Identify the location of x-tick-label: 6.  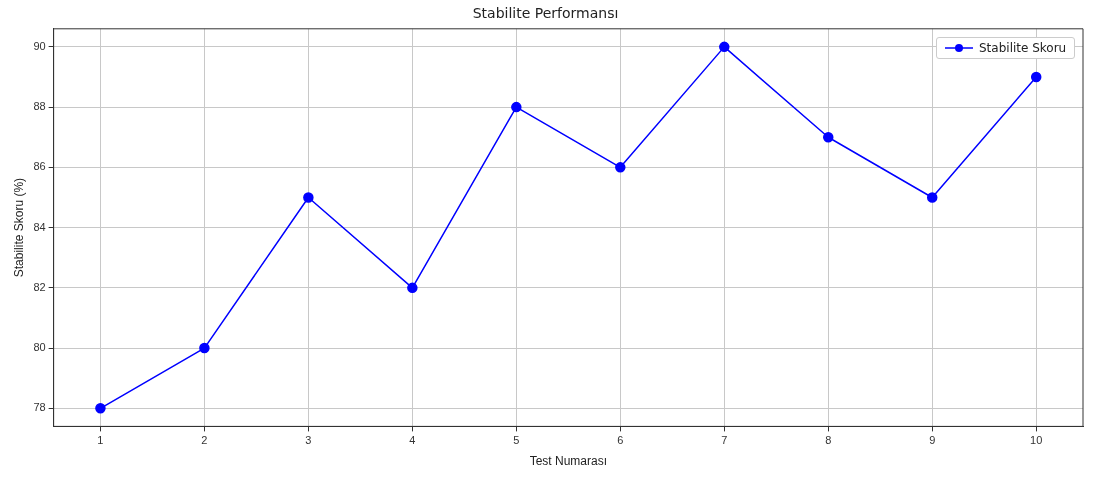
(620, 440).